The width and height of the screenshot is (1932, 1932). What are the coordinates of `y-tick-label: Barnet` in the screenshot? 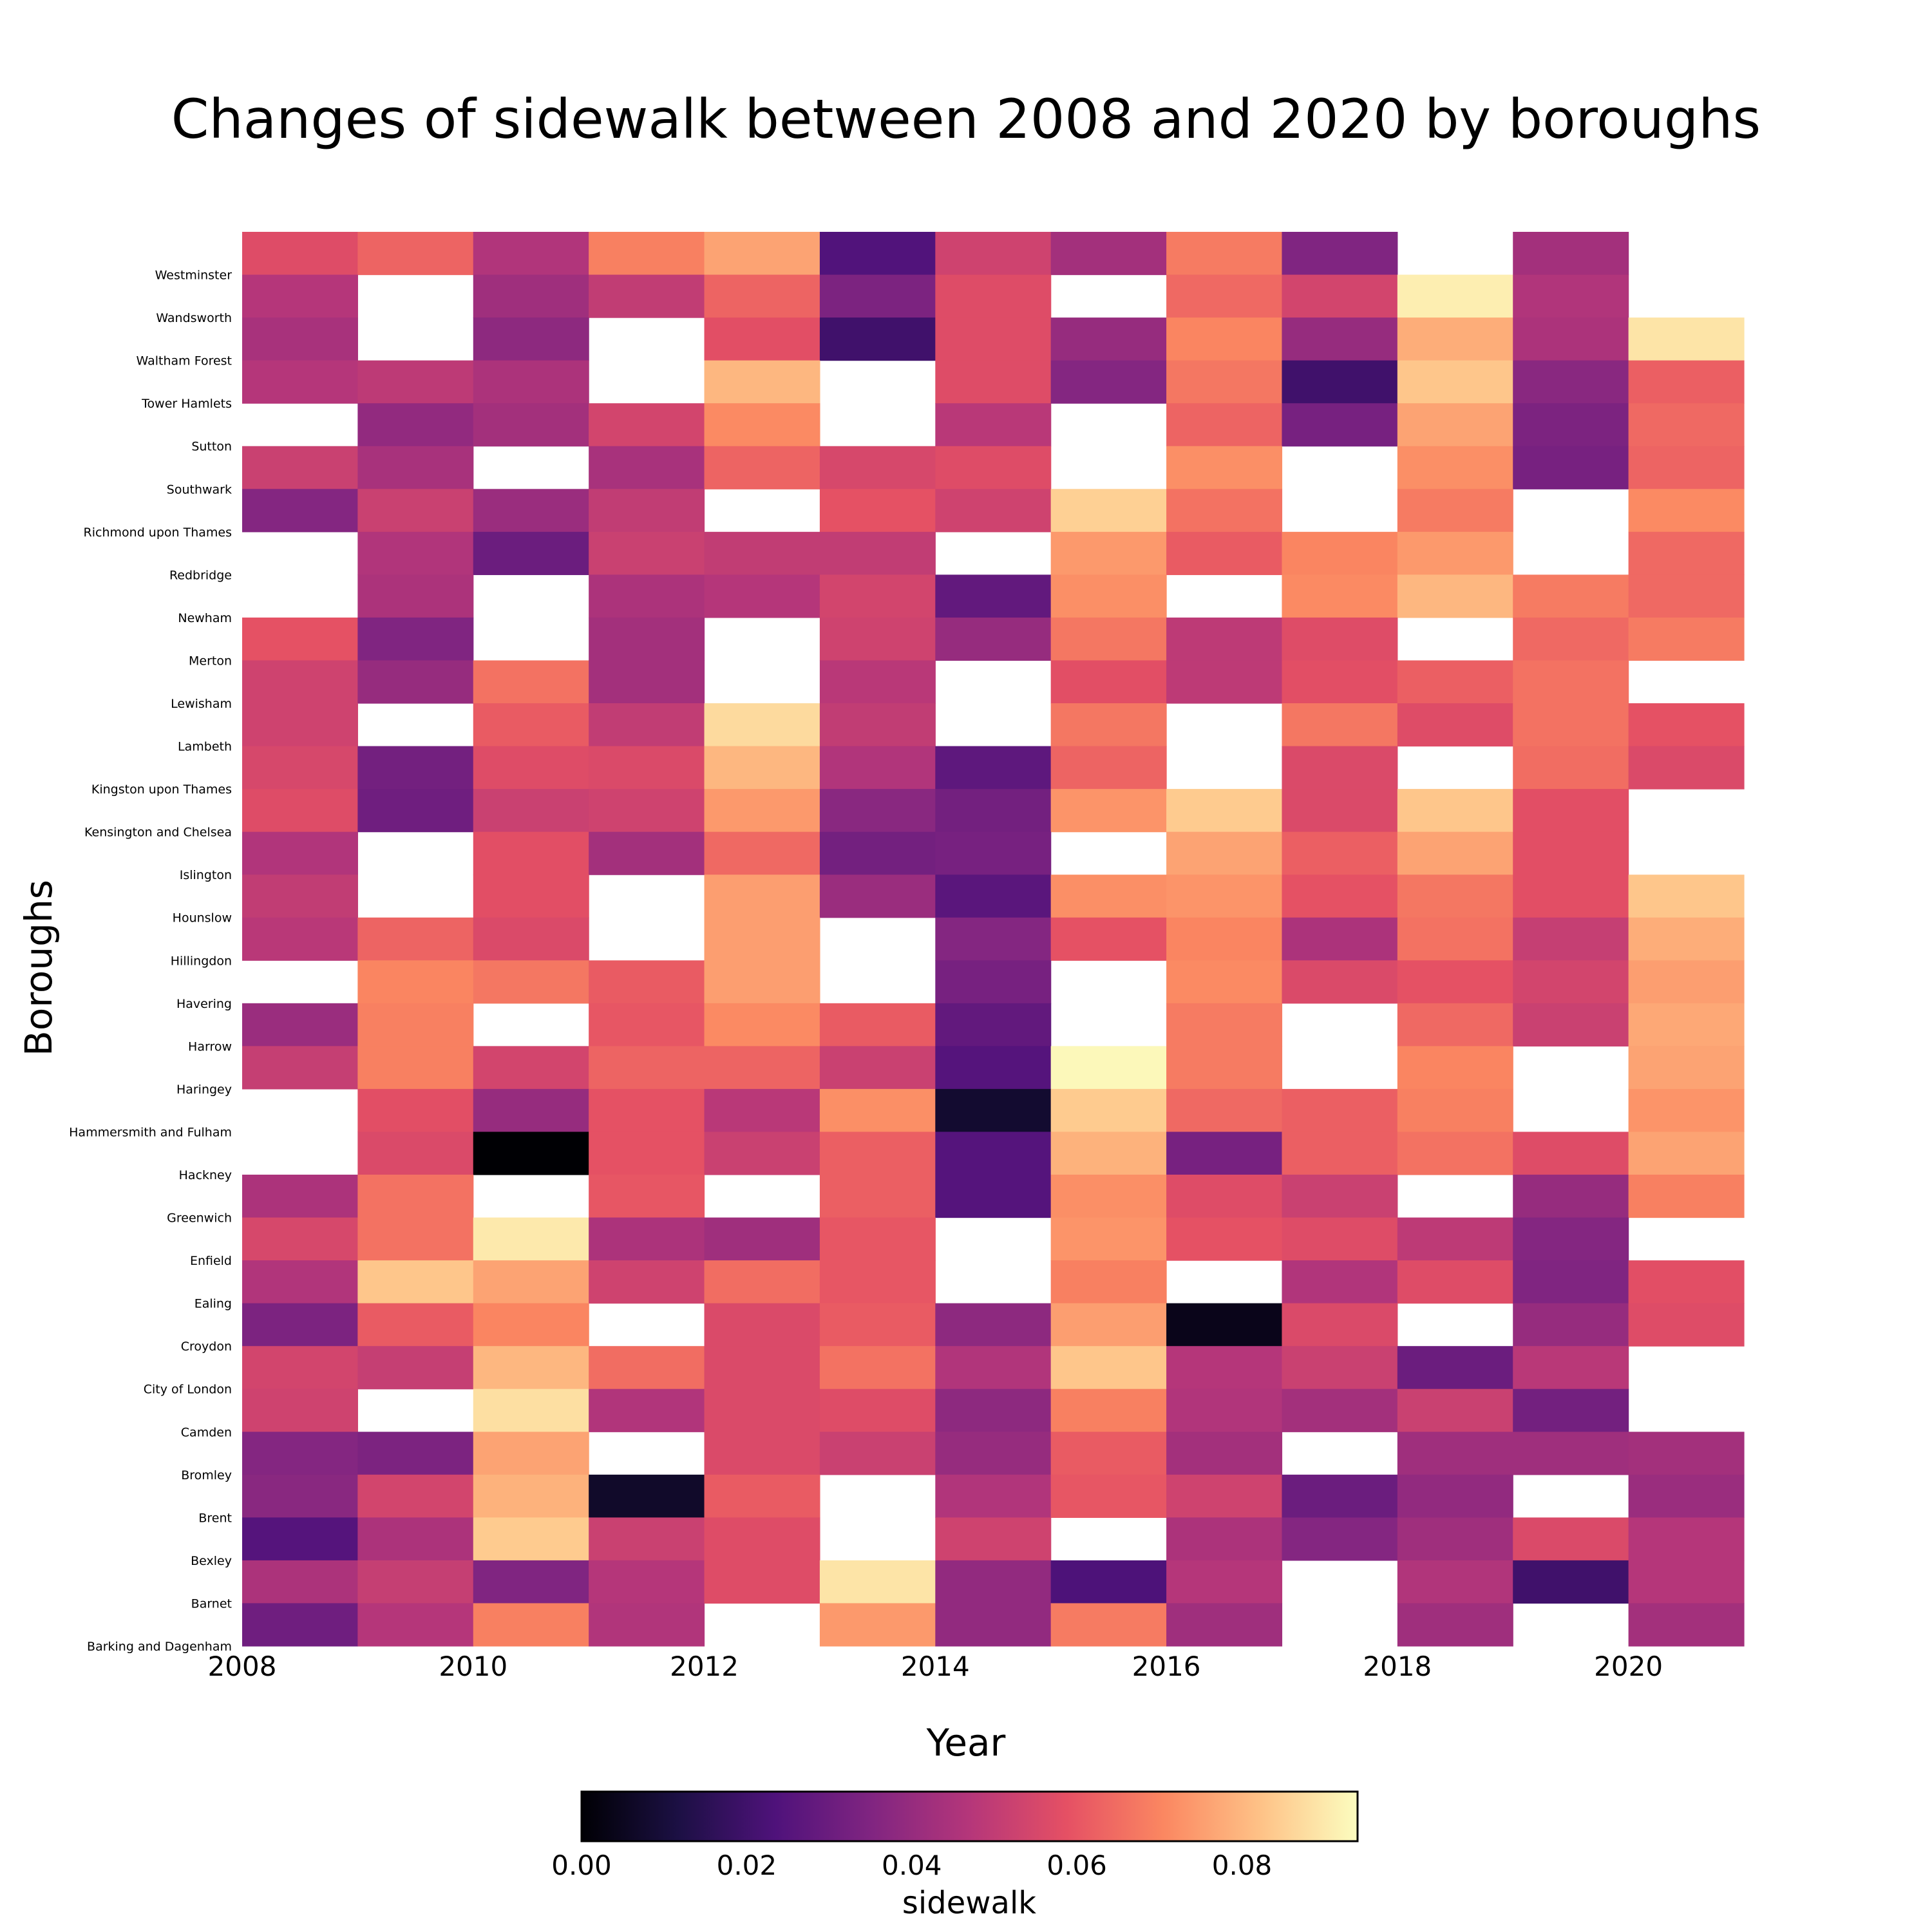 It's located at (211, 1603).